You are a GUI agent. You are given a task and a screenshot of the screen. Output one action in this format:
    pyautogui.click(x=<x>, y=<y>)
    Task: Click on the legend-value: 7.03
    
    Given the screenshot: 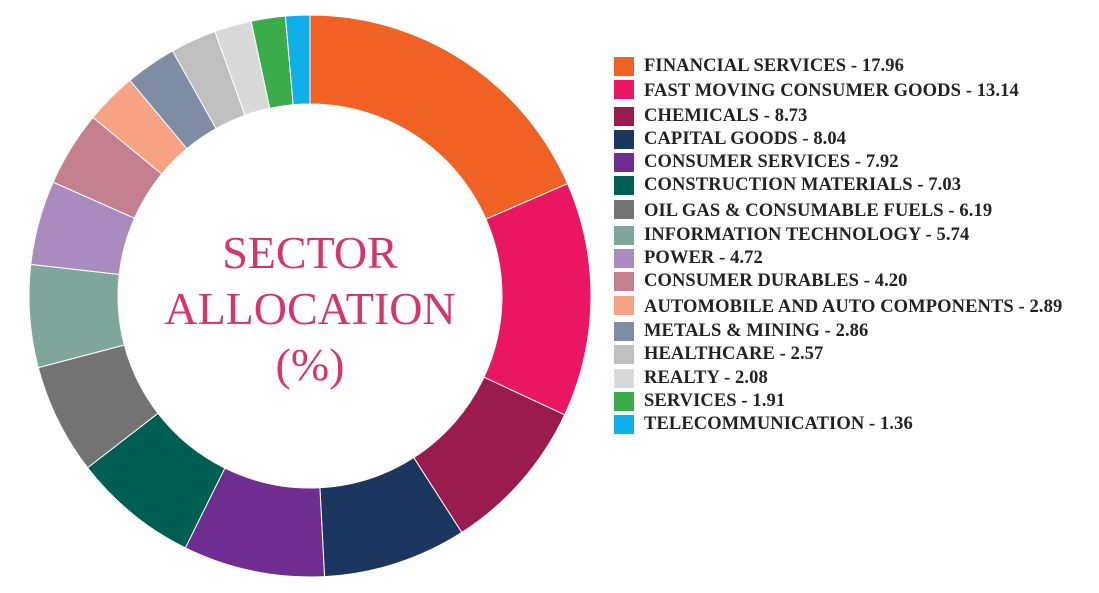 What is the action you would take?
    pyautogui.click(x=945, y=185)
    